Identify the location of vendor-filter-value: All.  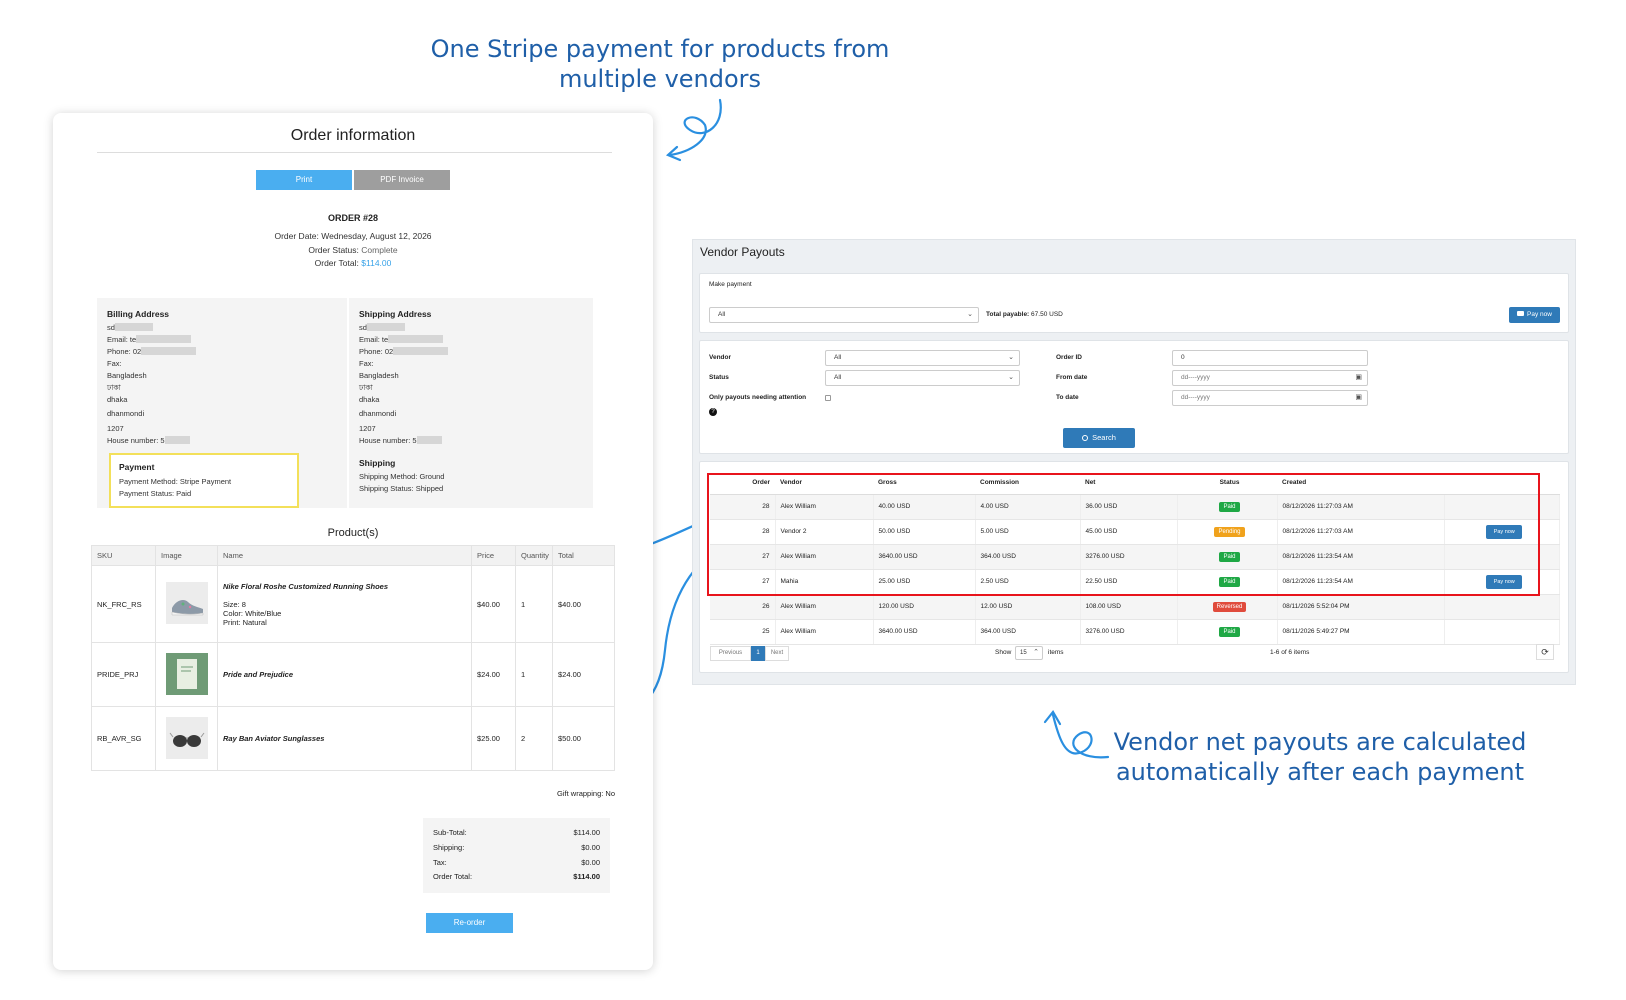
(838, 357).